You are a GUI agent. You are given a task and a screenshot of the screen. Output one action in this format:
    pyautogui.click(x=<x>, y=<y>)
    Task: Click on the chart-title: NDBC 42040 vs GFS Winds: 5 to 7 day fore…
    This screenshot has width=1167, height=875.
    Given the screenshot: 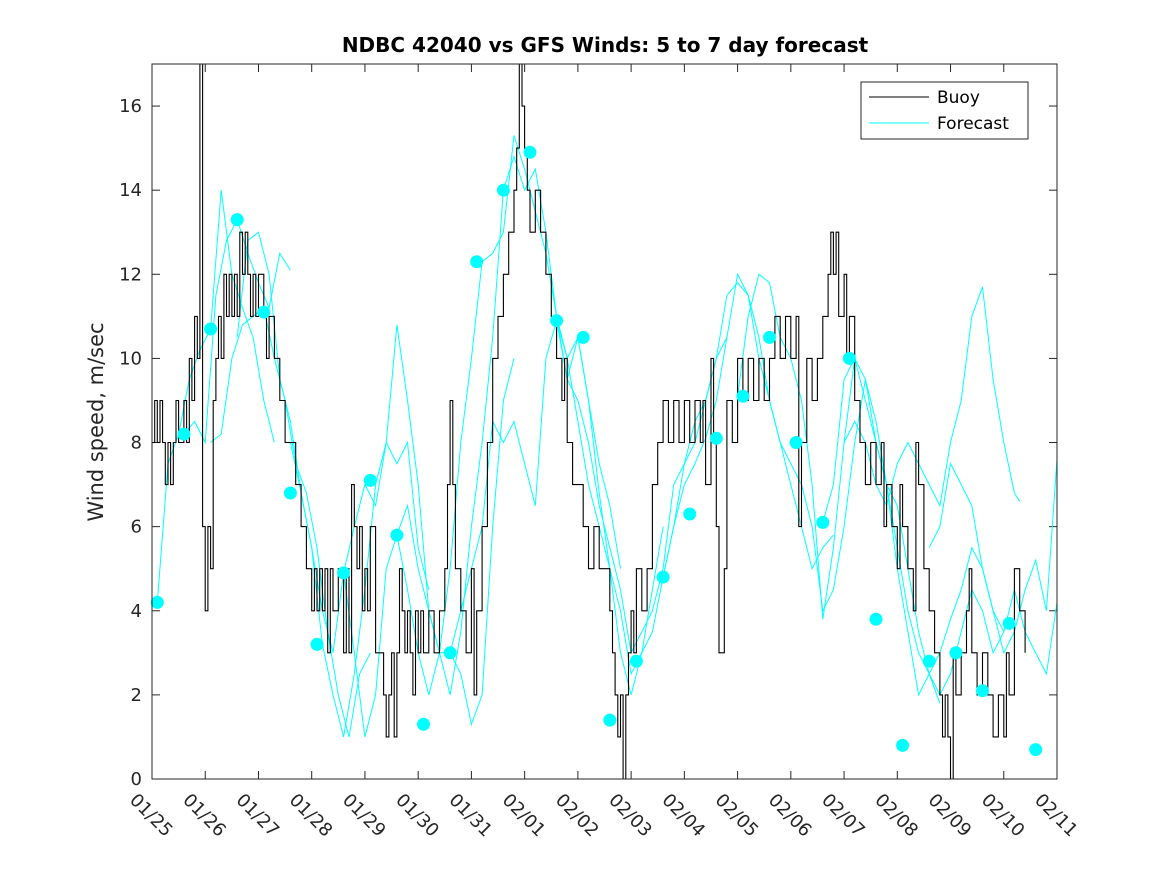 What is the action you would take?
    pyautogui.click(x=605, y=45)
    